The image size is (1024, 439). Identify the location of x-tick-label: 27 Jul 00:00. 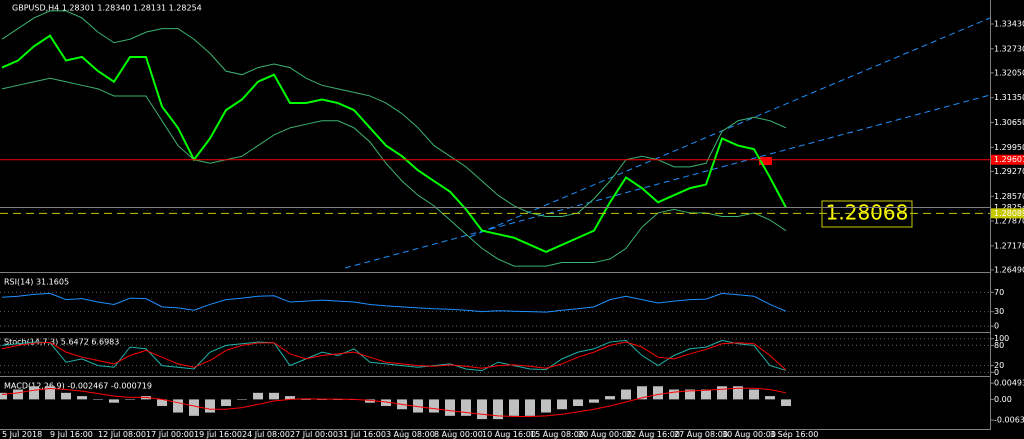
(314, 434).